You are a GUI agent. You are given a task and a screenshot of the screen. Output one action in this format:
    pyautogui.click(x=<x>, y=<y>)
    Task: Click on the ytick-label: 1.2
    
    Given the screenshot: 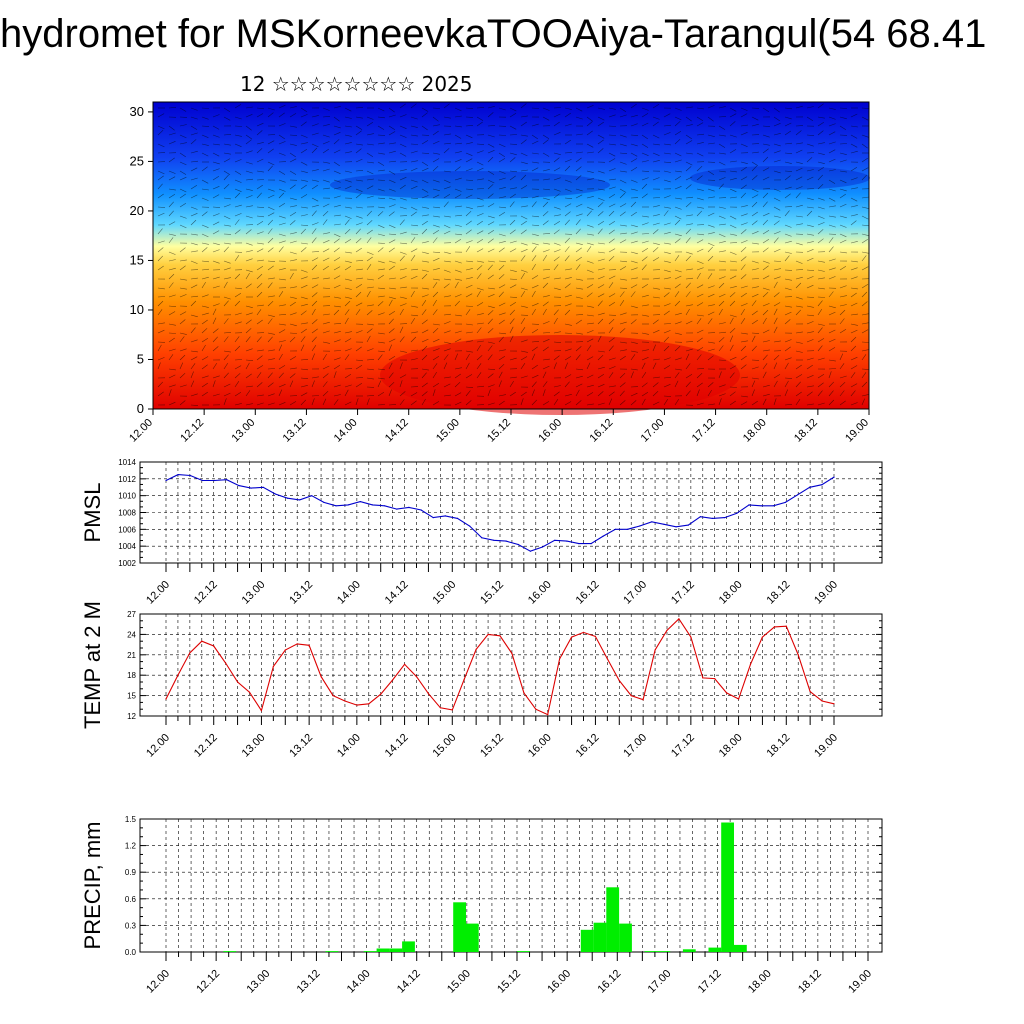 What is the action you would take?
    pyautogui.click(x=131, y=846)
    